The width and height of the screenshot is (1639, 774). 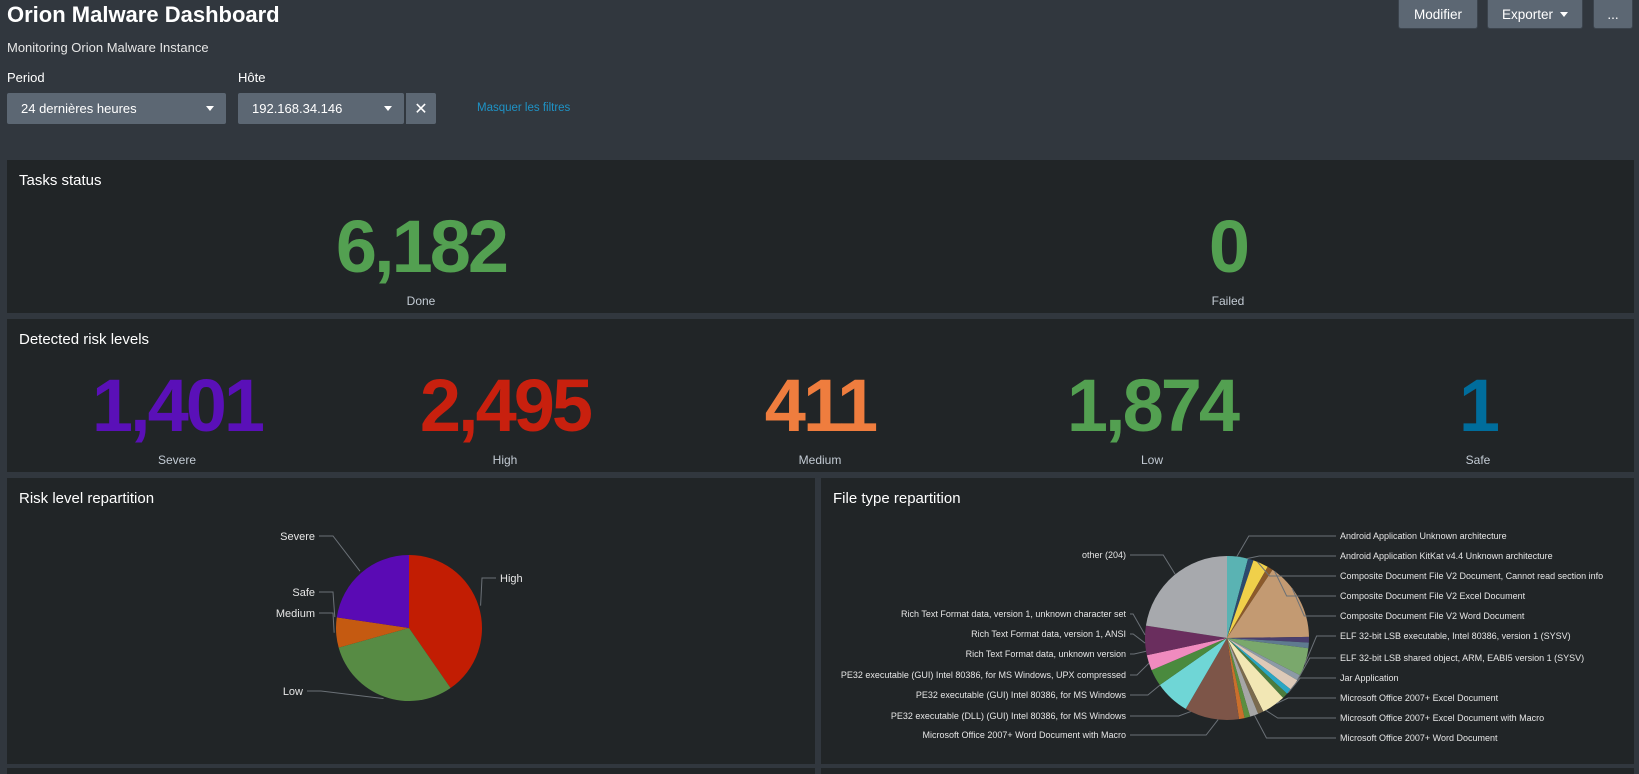 I want to click on clear-host-button: ✕, so click(x=421, y=108).